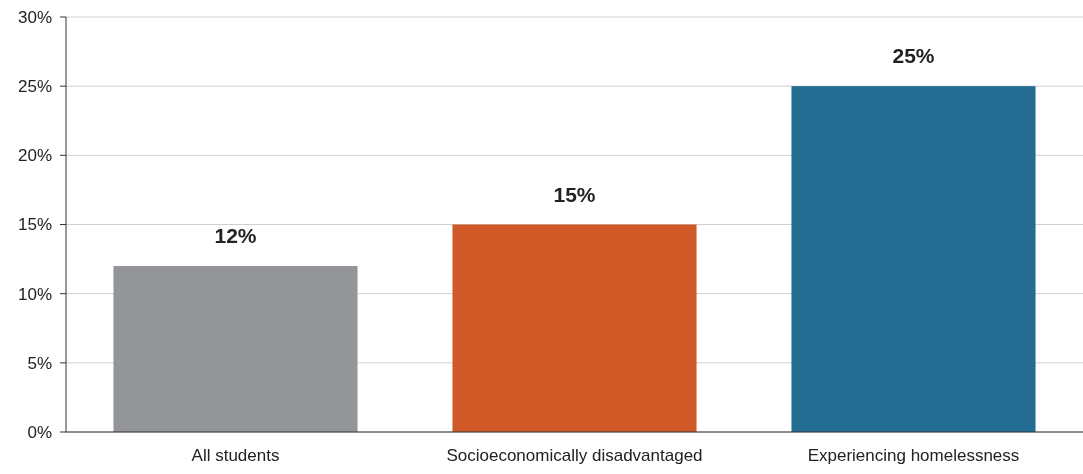  I want to click on y-tick-label: 20%, so click(34, 156).